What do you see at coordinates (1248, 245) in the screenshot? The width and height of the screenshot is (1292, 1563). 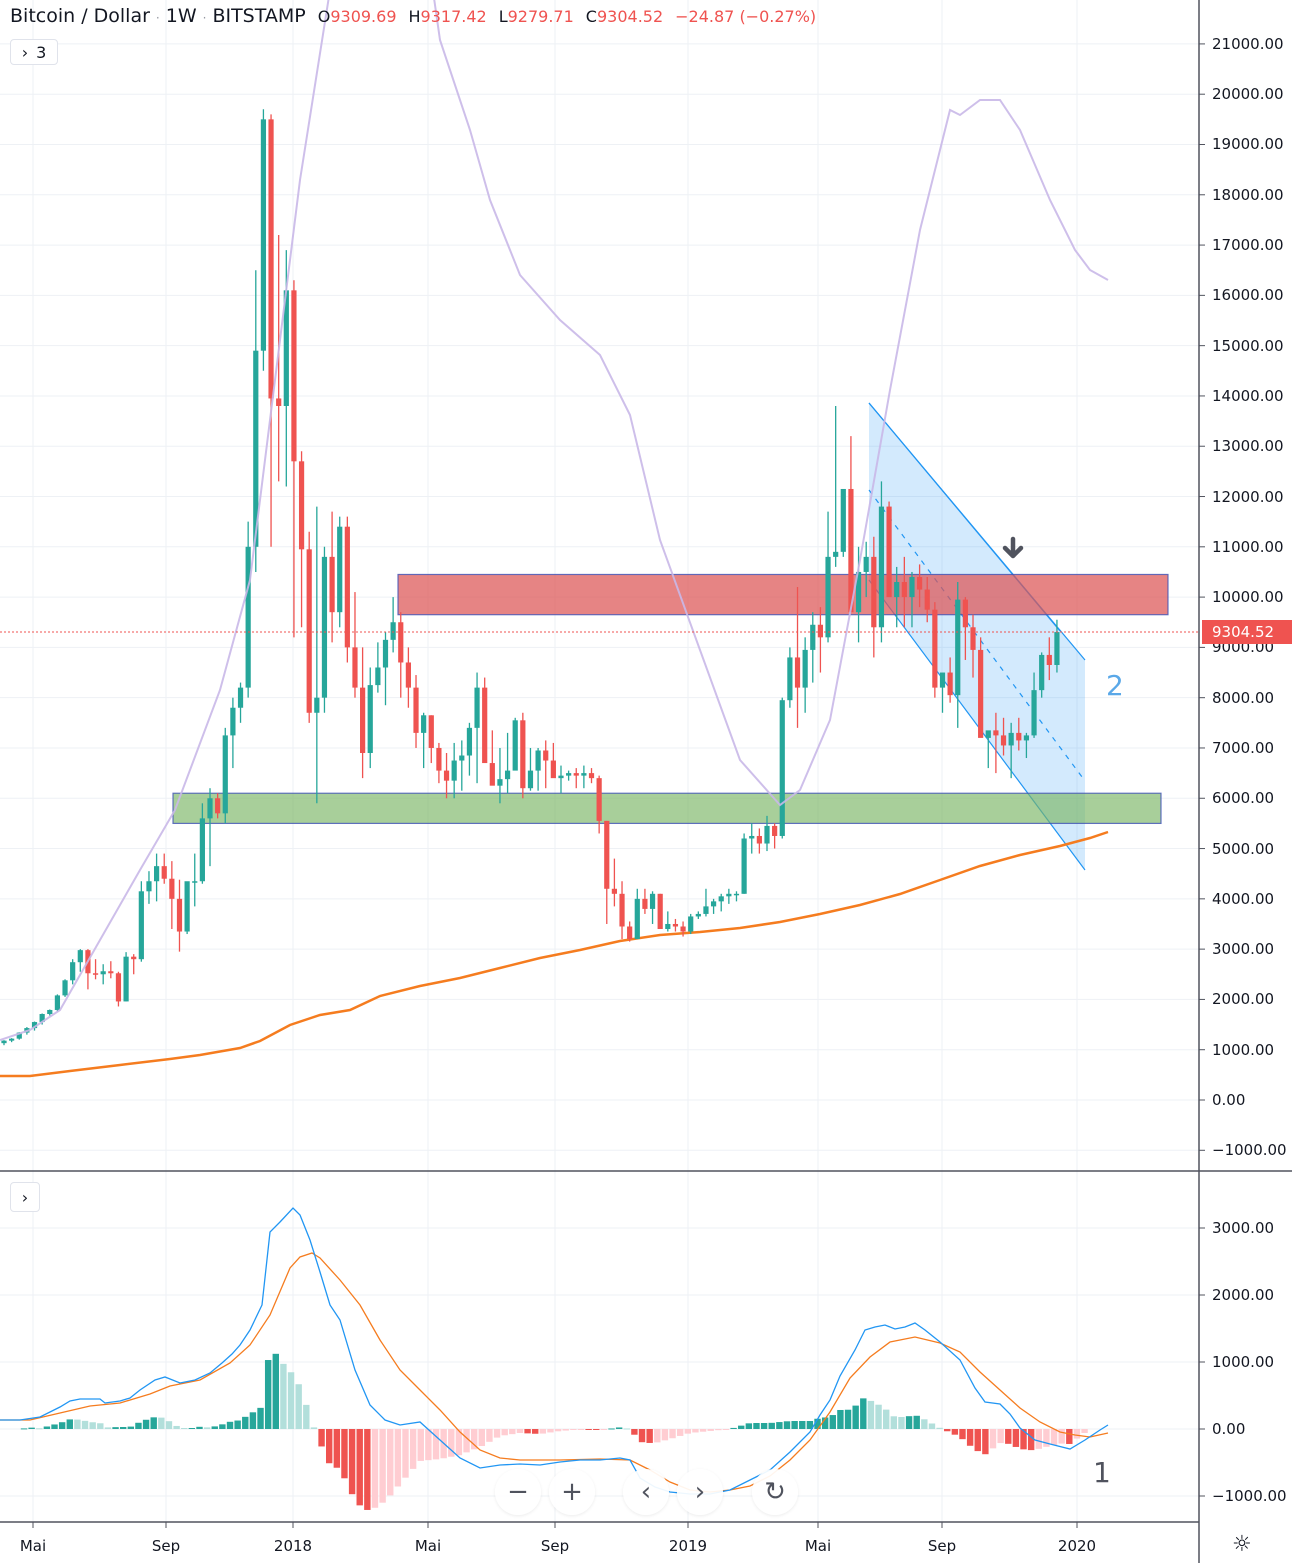 I see `price-axis-label: 17000.00` at bounding box center [1248, 245].